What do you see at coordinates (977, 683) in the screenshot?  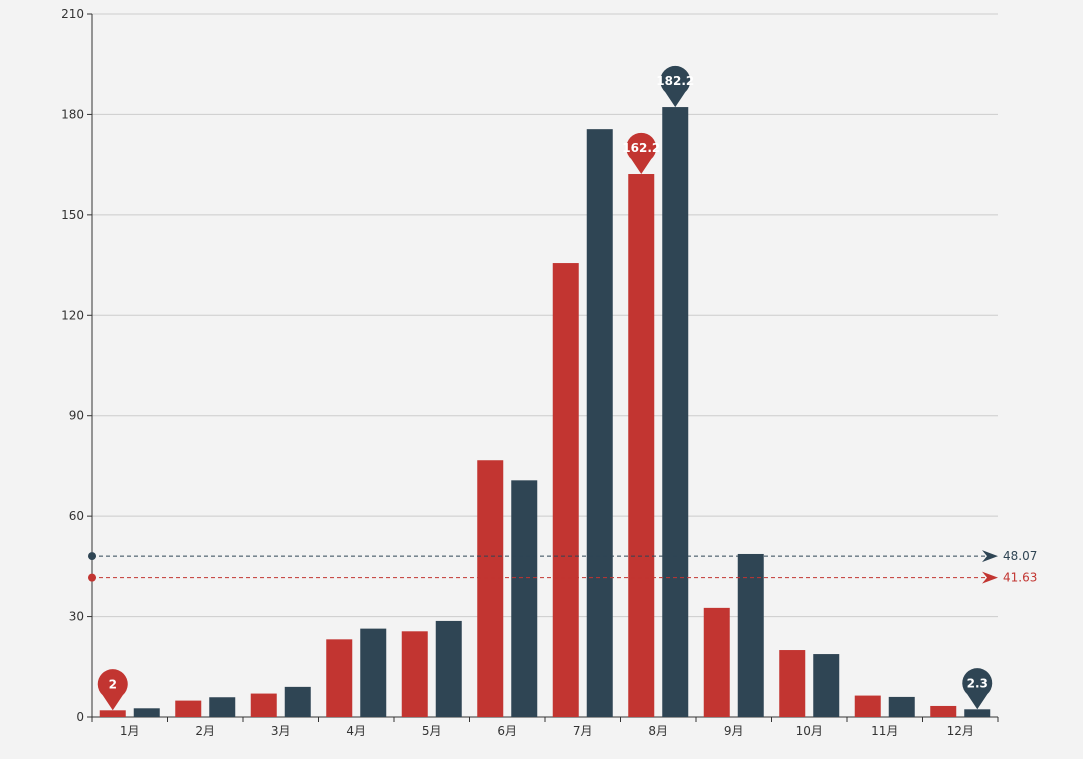 I see `pin-marker-label: 2.3` at bounding box center [977, 683].